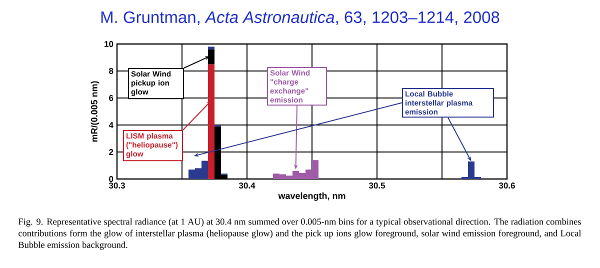 The image size is (600, 268). What do you see at coordinates (247, 185) in the screenshot?
I see `x-tick-label: 30.4` at bounding box center [247, 185].